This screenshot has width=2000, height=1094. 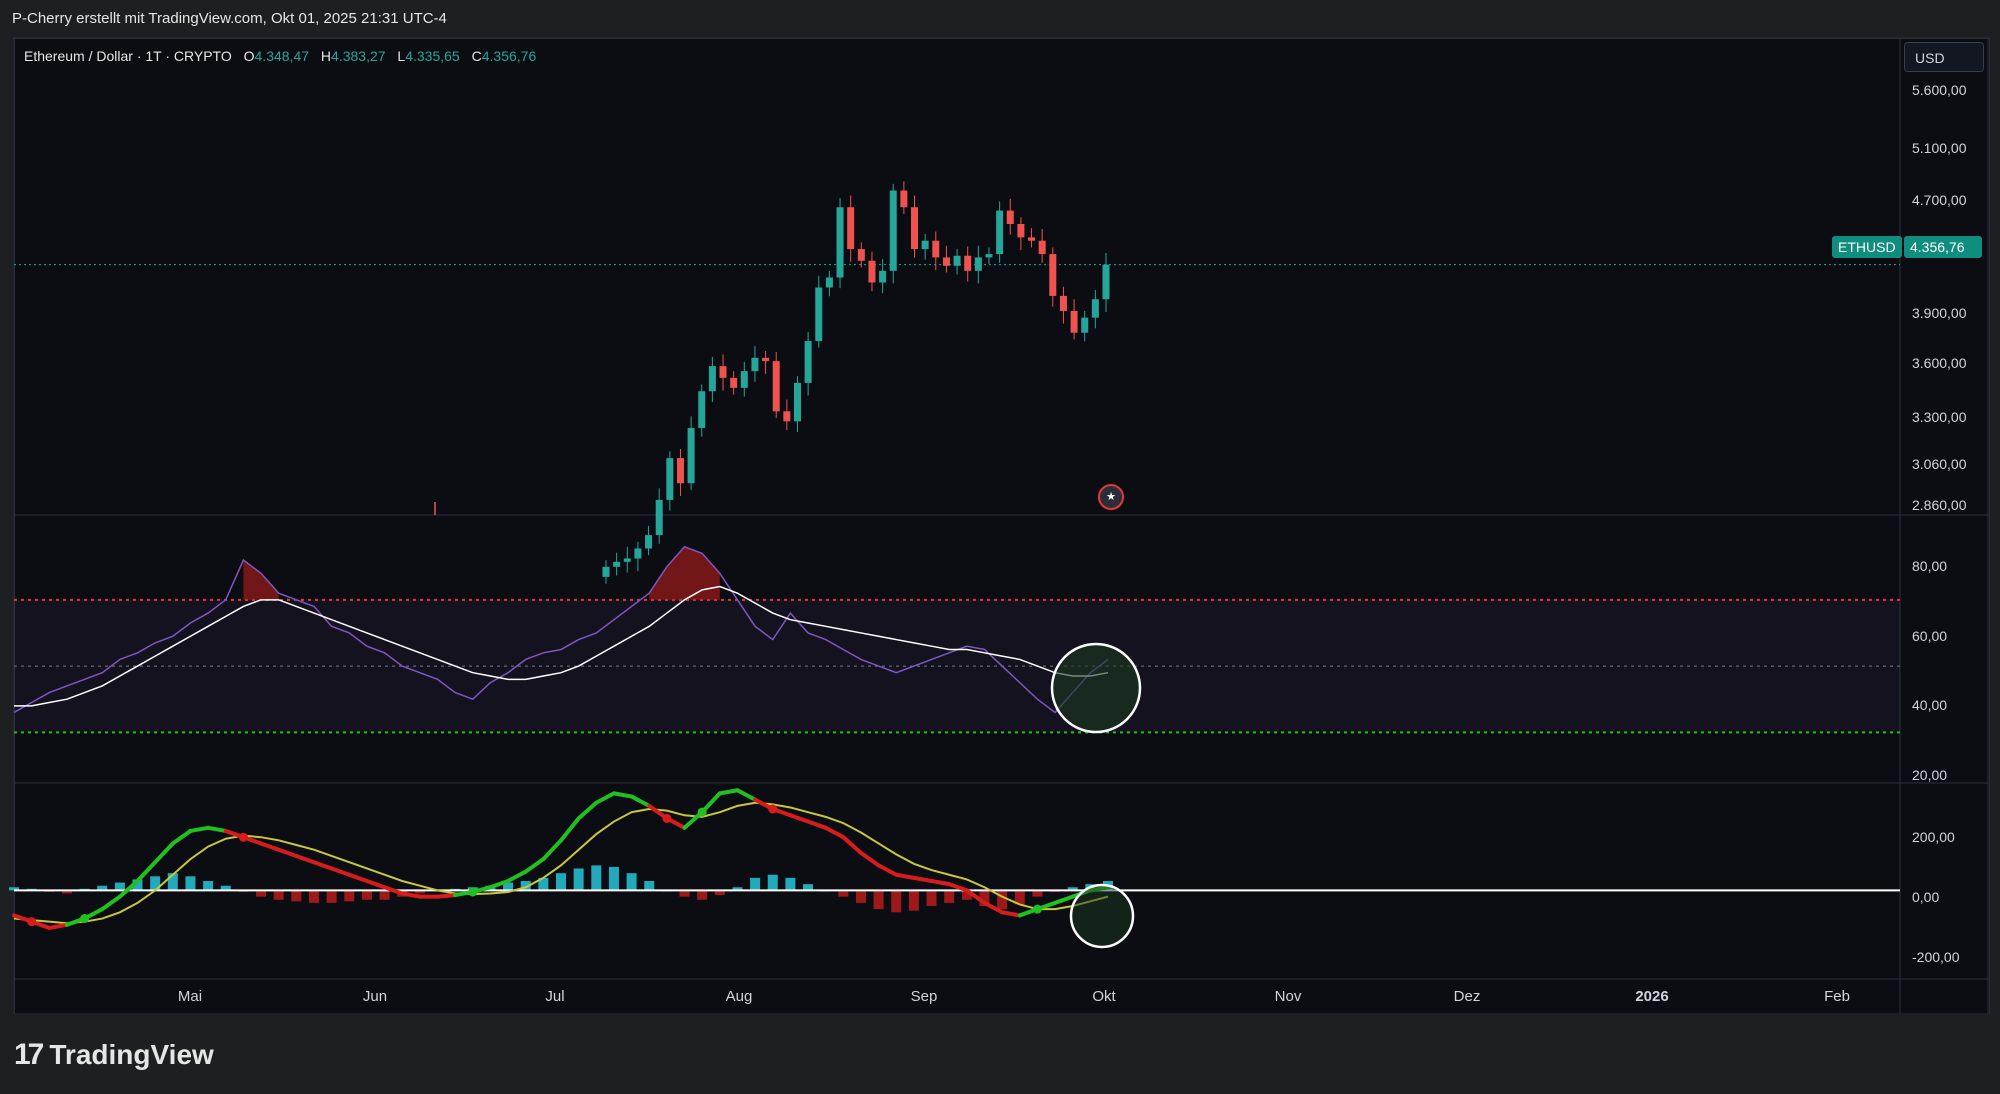 I want to click on close-label: C, so click(x=476, y=56).